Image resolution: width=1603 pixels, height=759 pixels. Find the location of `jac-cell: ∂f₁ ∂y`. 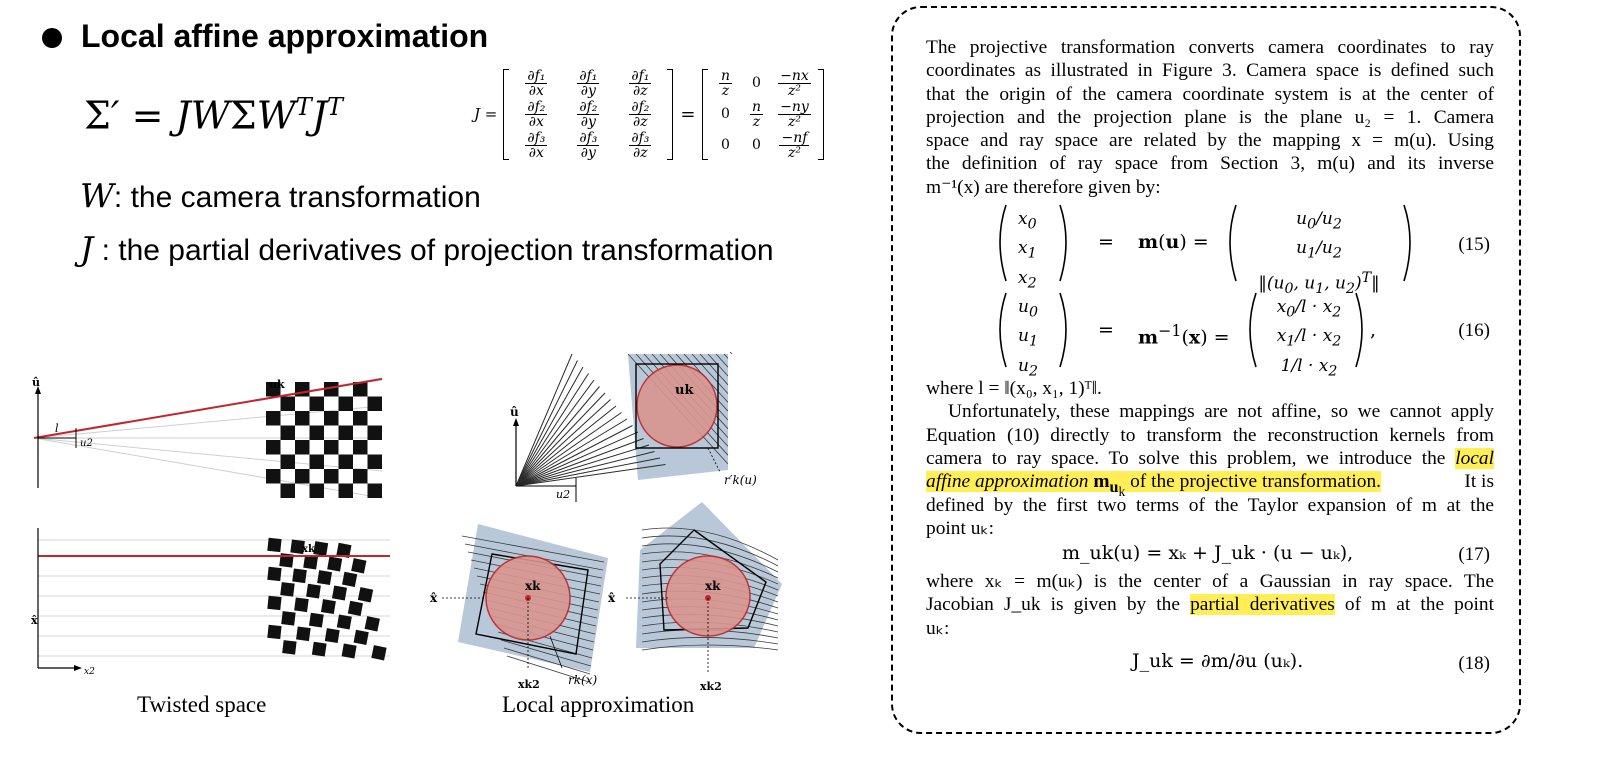

jac-cell: ∂f₁ ∂y is located at coordinates (588, 83).